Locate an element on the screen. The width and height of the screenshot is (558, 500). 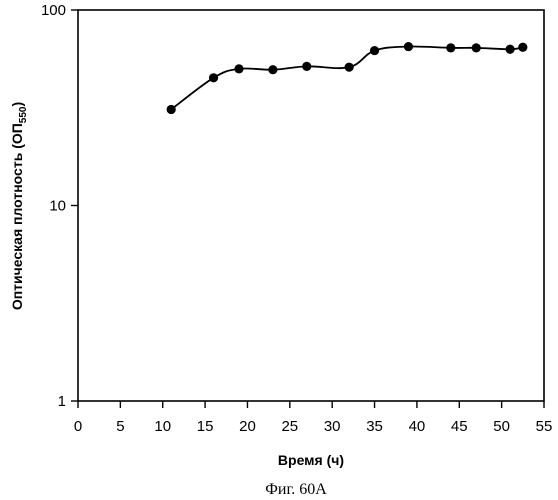
x-tick-label: 20 is located at coordinates (247, 426).